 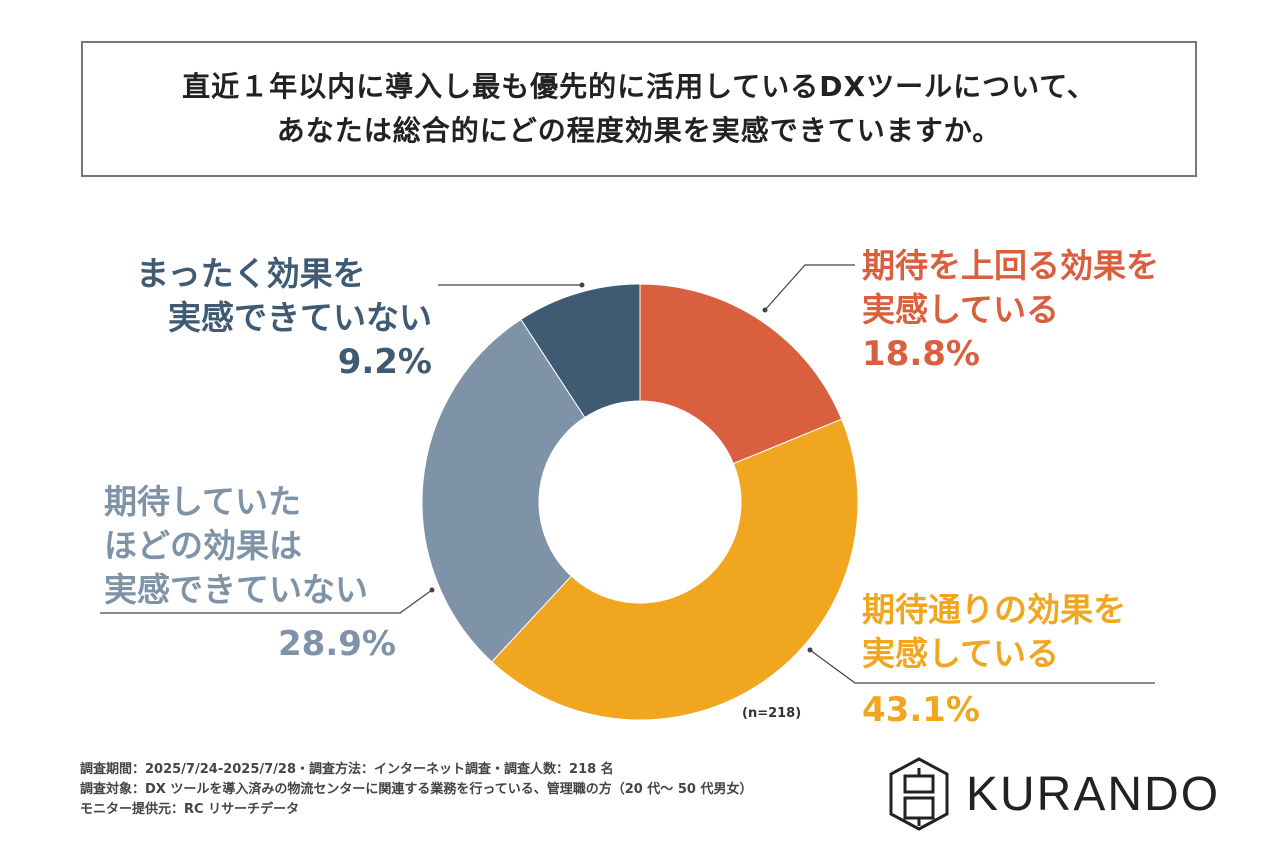 What do you see at coordinates (639, 86) in the screenshot?
I see `title-line-1: 直近１年以内に導入し最も優先的に活用しているDXツールについて、` at bounding box center [639, 86].